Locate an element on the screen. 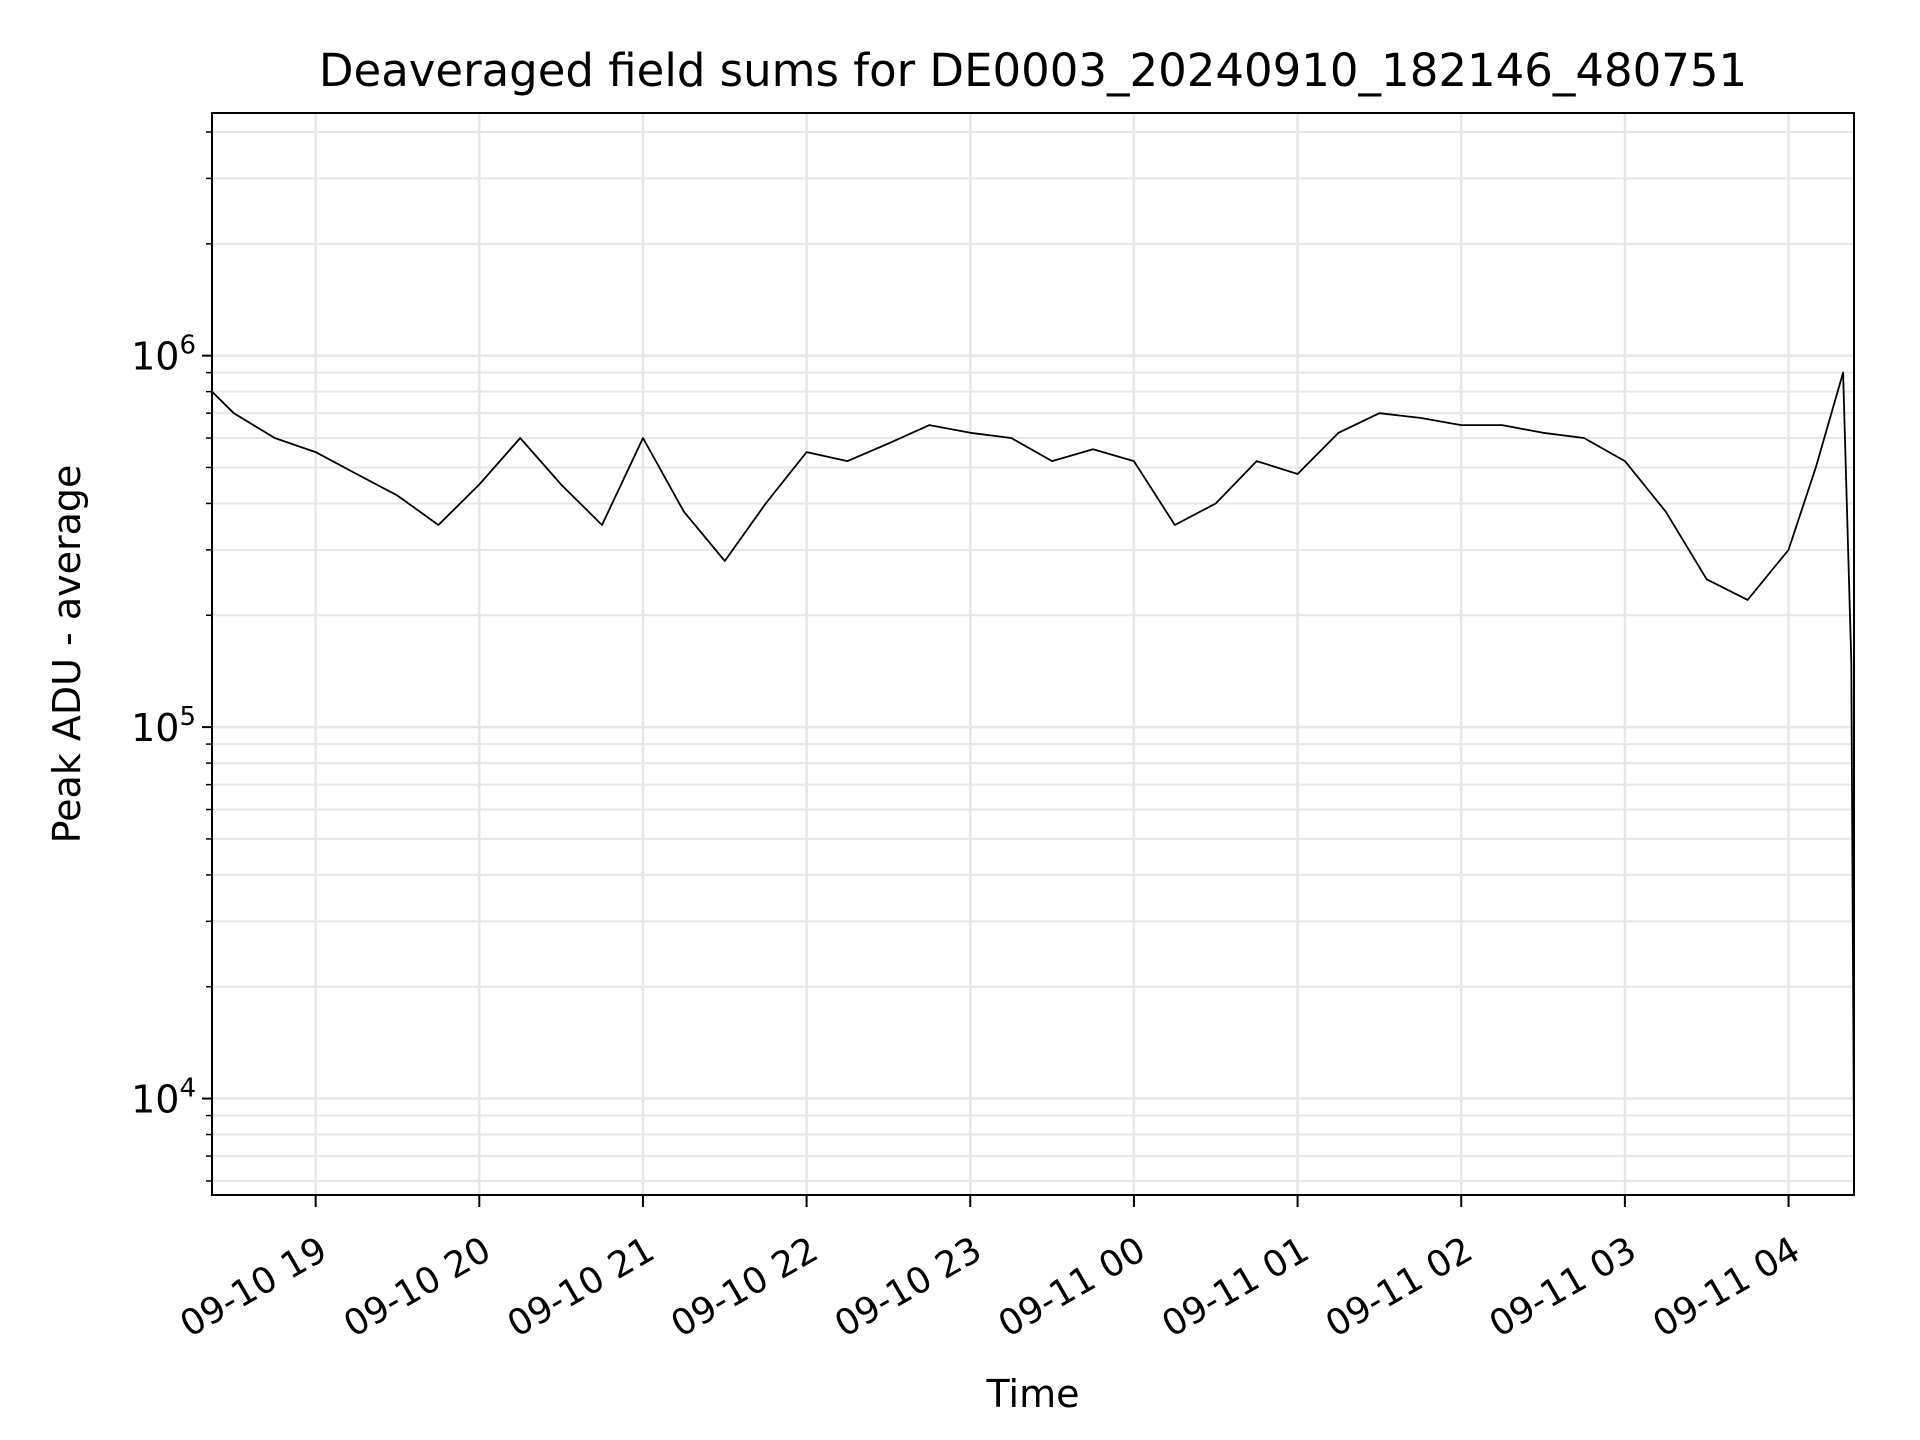  y-tick-label-exponent: 6 is located at coordinates (187, 346).